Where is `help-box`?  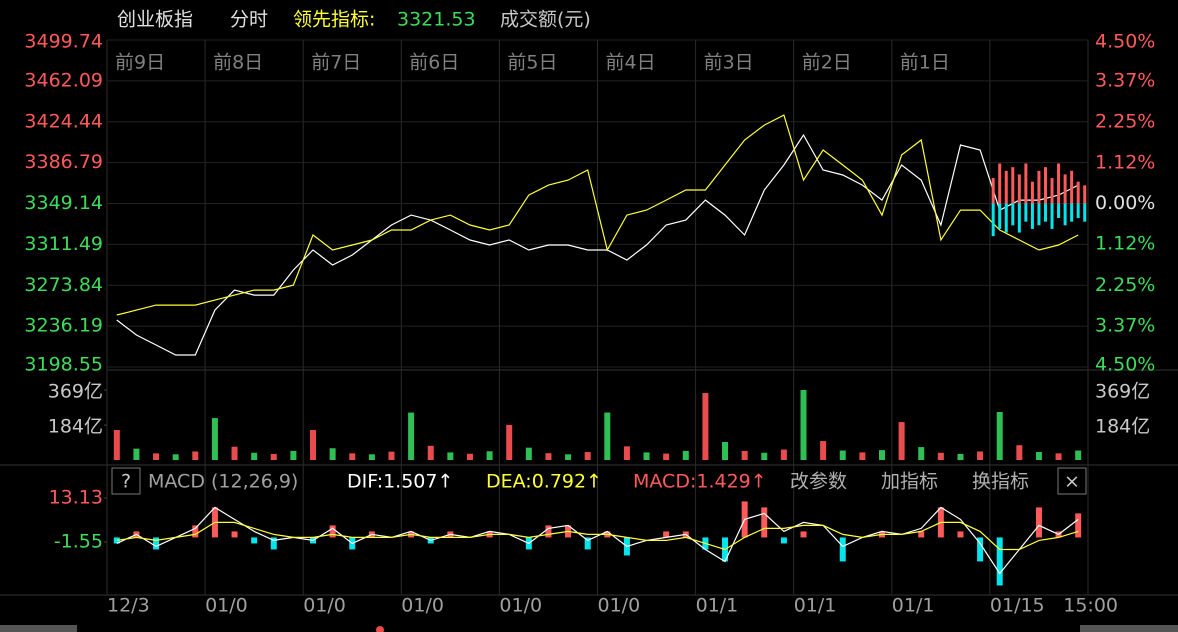
help-box is located at coordinates (126, 481).